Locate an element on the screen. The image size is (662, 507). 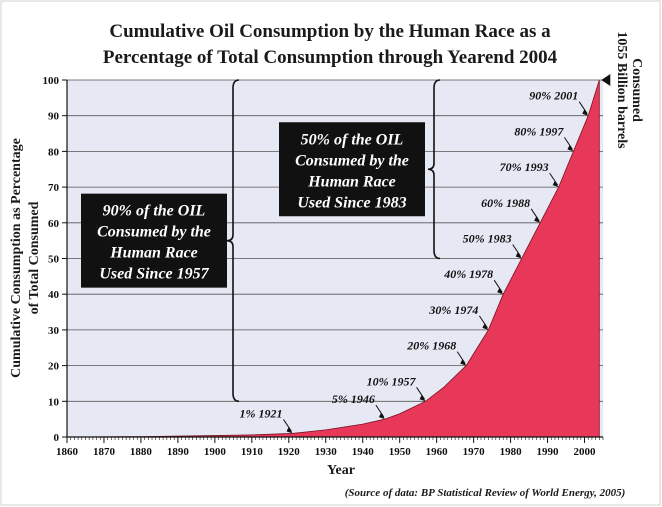
callout-1957-box is located at coordinates (154, 240).